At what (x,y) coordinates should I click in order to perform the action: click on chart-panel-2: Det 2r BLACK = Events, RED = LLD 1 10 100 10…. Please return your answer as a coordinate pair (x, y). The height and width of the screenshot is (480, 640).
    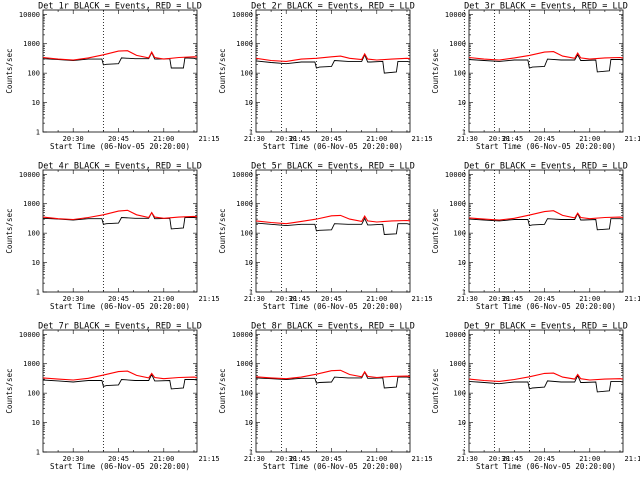
    Looking at the image, I should click on (370, 77).